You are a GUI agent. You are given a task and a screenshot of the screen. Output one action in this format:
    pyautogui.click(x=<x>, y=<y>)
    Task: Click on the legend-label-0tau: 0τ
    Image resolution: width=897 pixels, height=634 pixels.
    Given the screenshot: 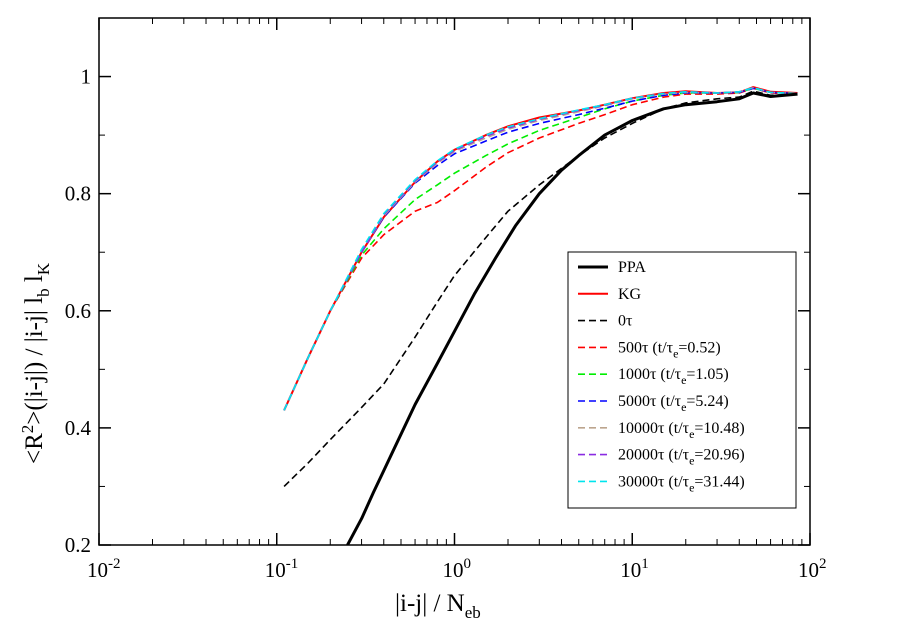 What is the action you would take?
    pyautogui.click(x=625, y=321)
    